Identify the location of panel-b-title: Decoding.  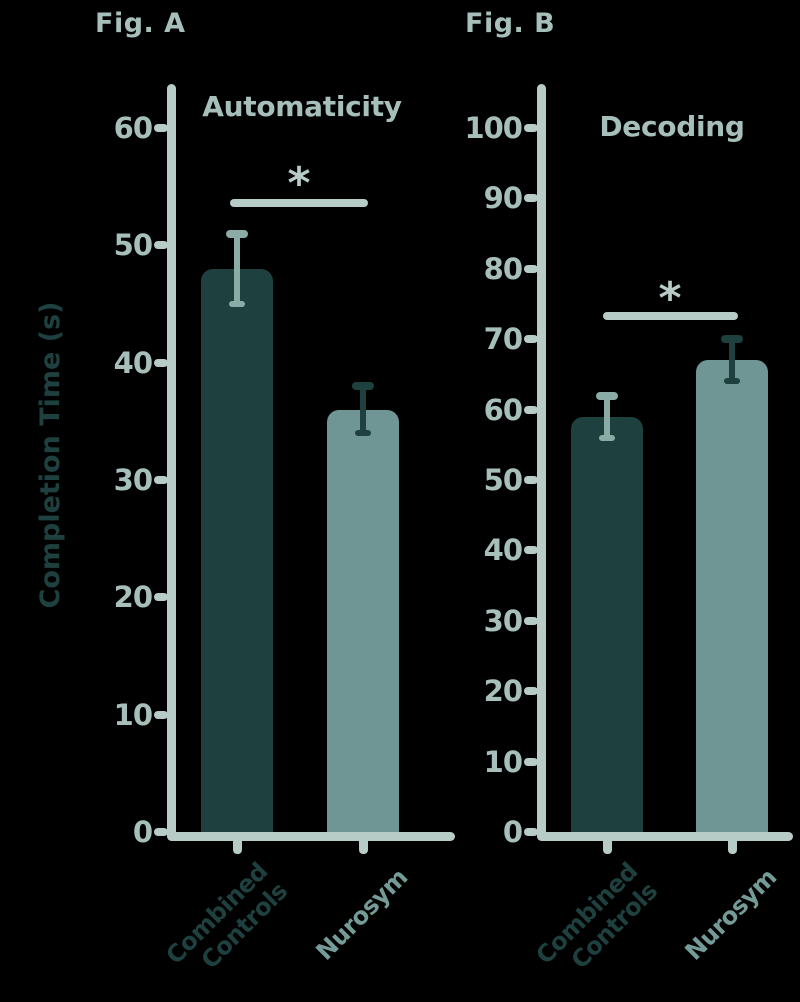
(672, 126).